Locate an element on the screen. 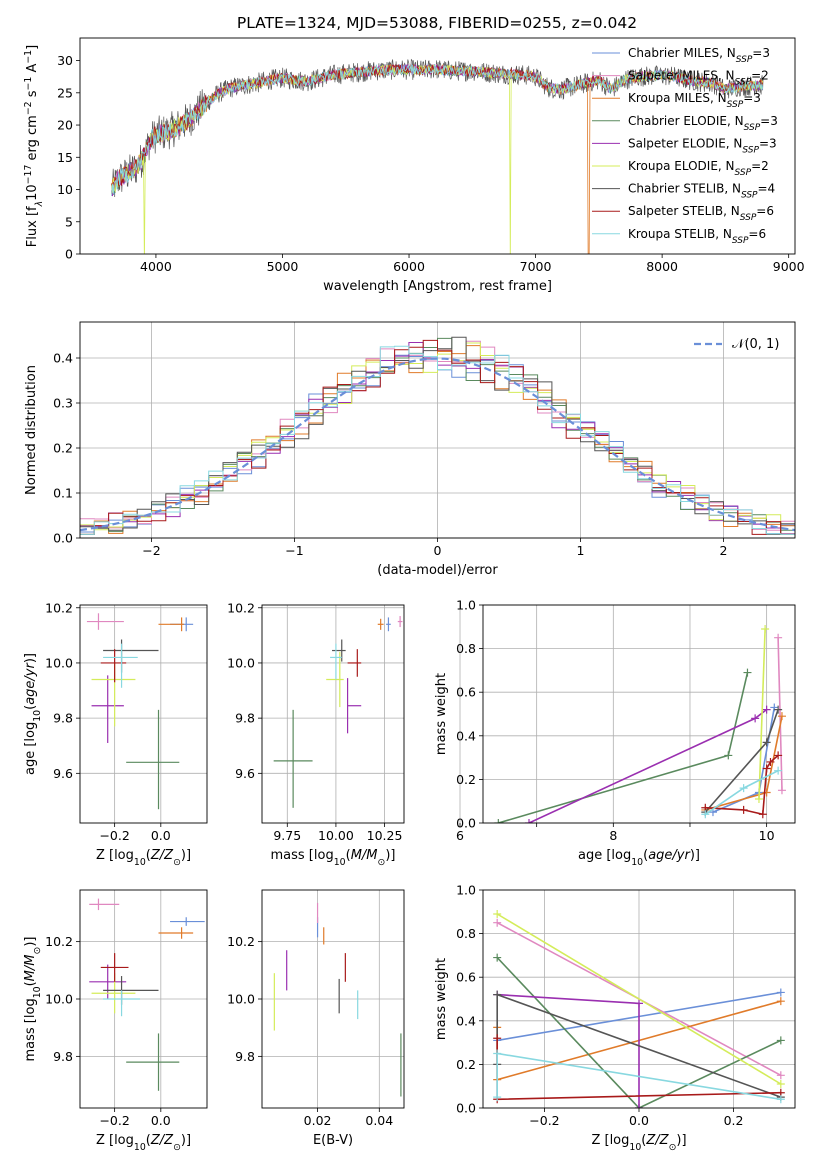 This screenshot has width=819, height=1170. y-tick-label: 10 is located at coordinates (65, 189).